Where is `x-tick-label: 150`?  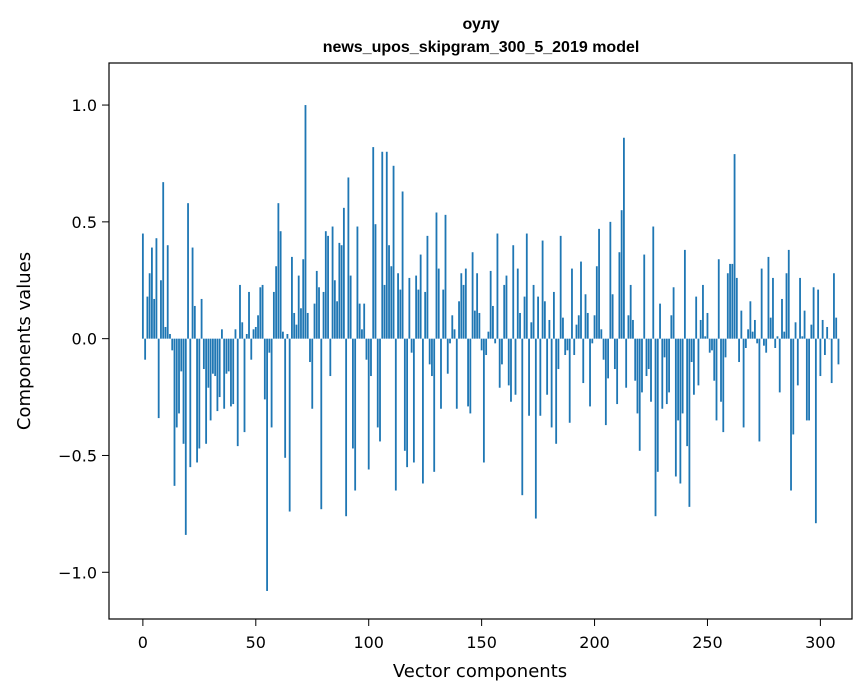 x-tick-label: 150 is located at coordinates (481, 642).